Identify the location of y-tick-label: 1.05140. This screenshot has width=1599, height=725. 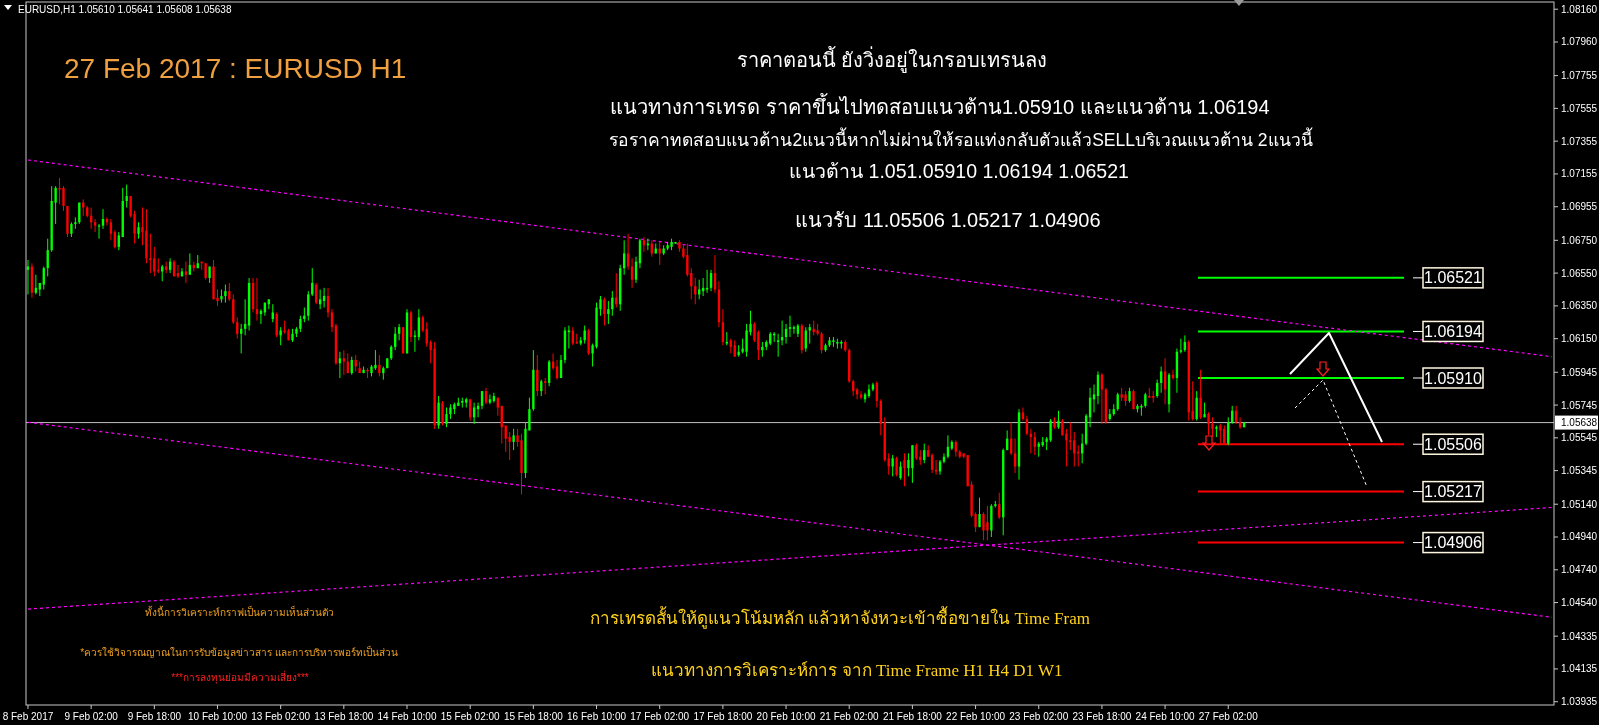
(1579, 504).